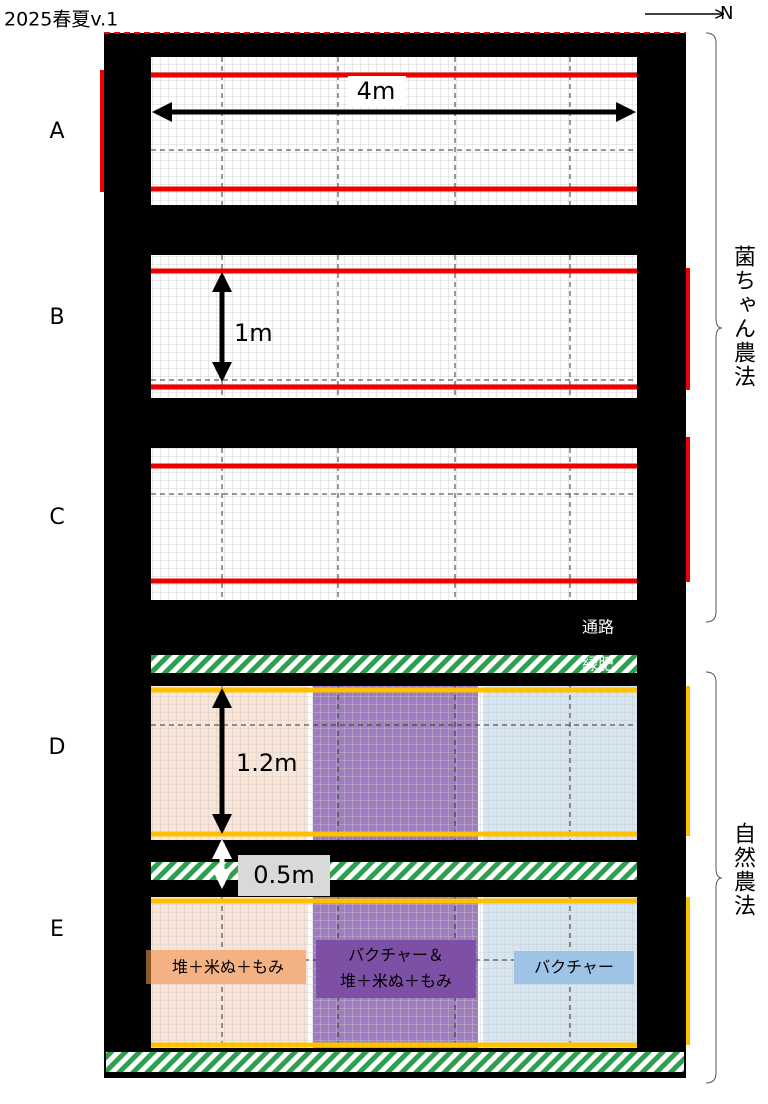 The height and width of the screenshot is (1104, 768). Describe the element at coordinates (148, 967) in the screenshot. I see `treatment-box-edge` at that location.